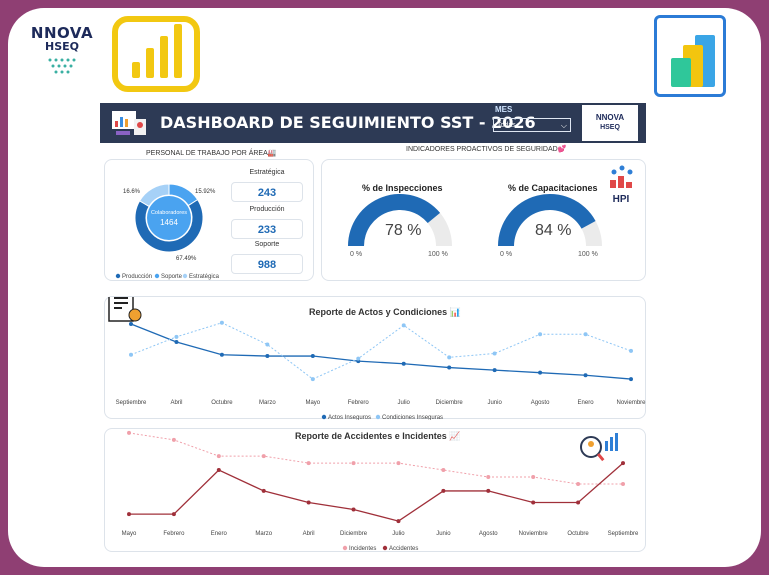 This screenshot has height=575, width=769. I want to click on actos-legend: Actos Inseguros Condiciones Inseguras, so click(382, 417).